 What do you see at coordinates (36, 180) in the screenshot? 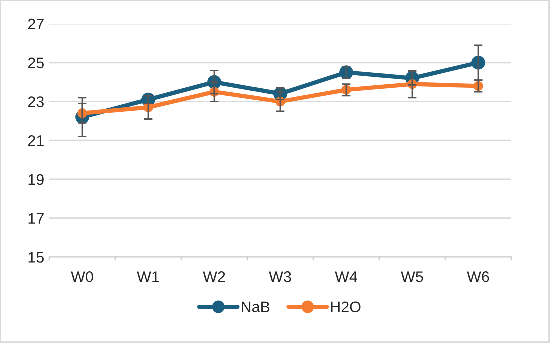
I see `y-tick-label: 19` at bounding box center [36, 180].